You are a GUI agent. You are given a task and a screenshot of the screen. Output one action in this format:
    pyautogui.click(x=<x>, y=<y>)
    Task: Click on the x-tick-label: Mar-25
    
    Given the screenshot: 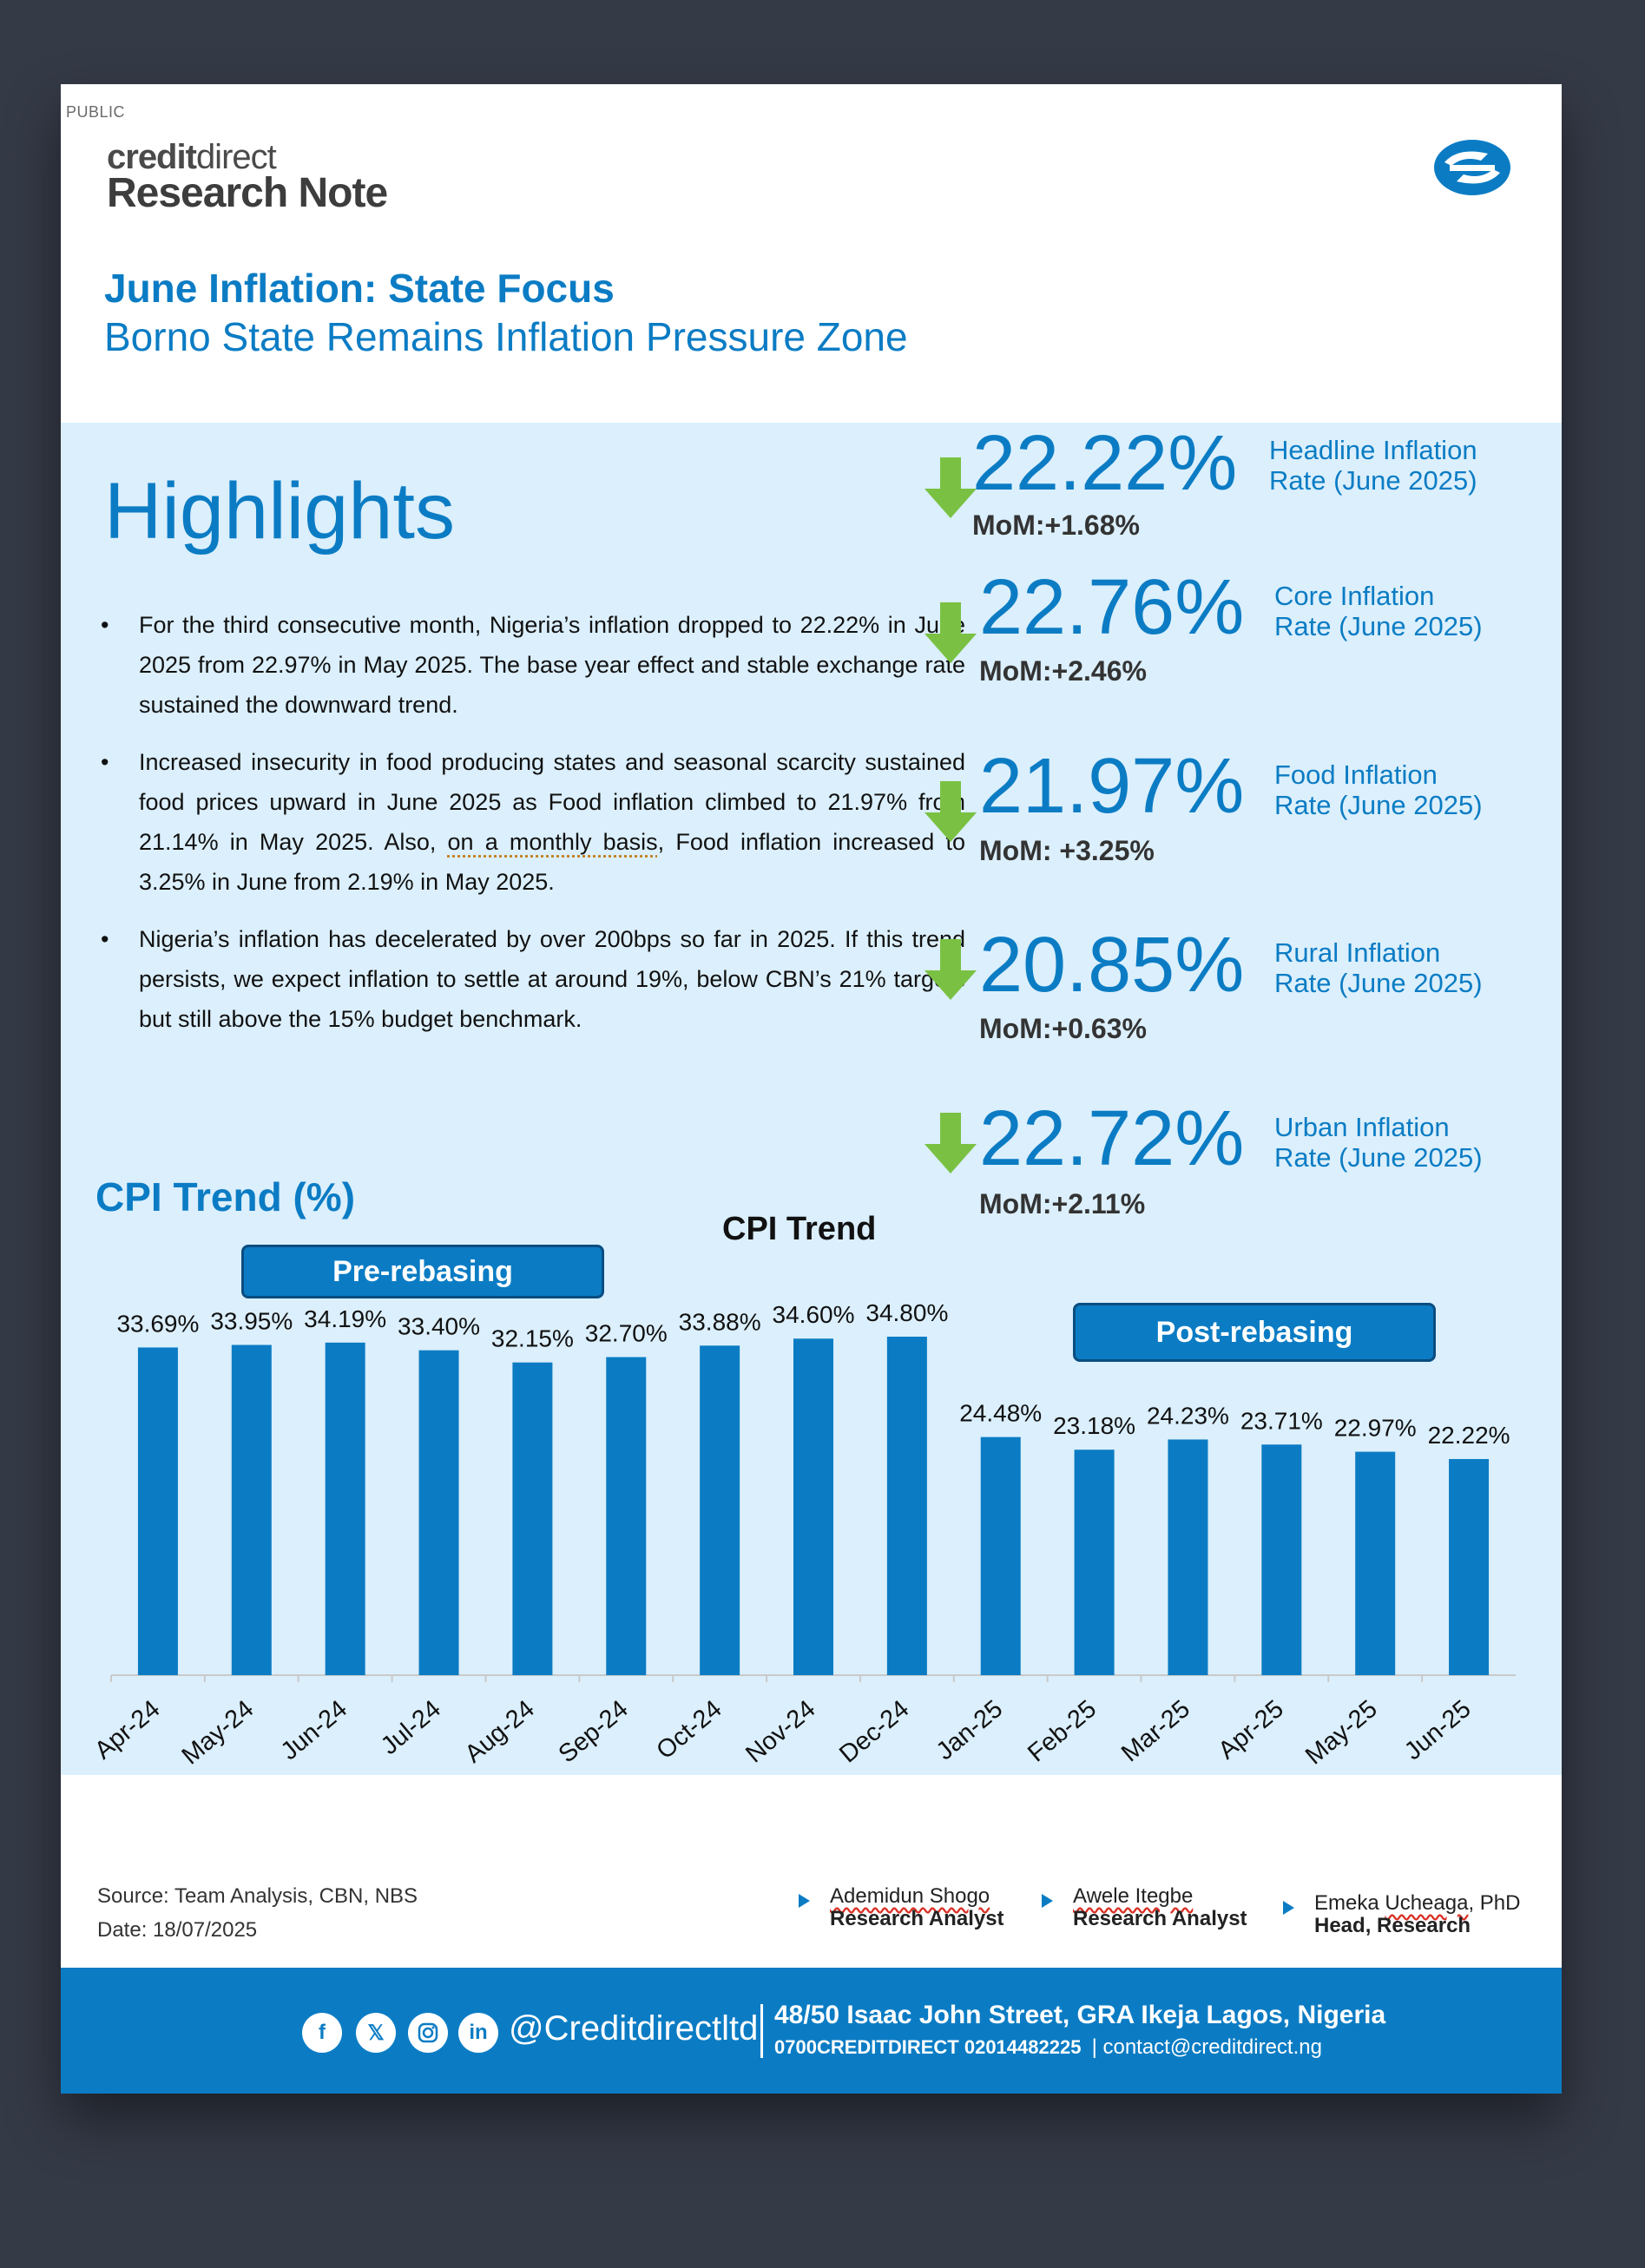 What is the action you would take?
    pyautogui.click(x=1155, y=1731)
    